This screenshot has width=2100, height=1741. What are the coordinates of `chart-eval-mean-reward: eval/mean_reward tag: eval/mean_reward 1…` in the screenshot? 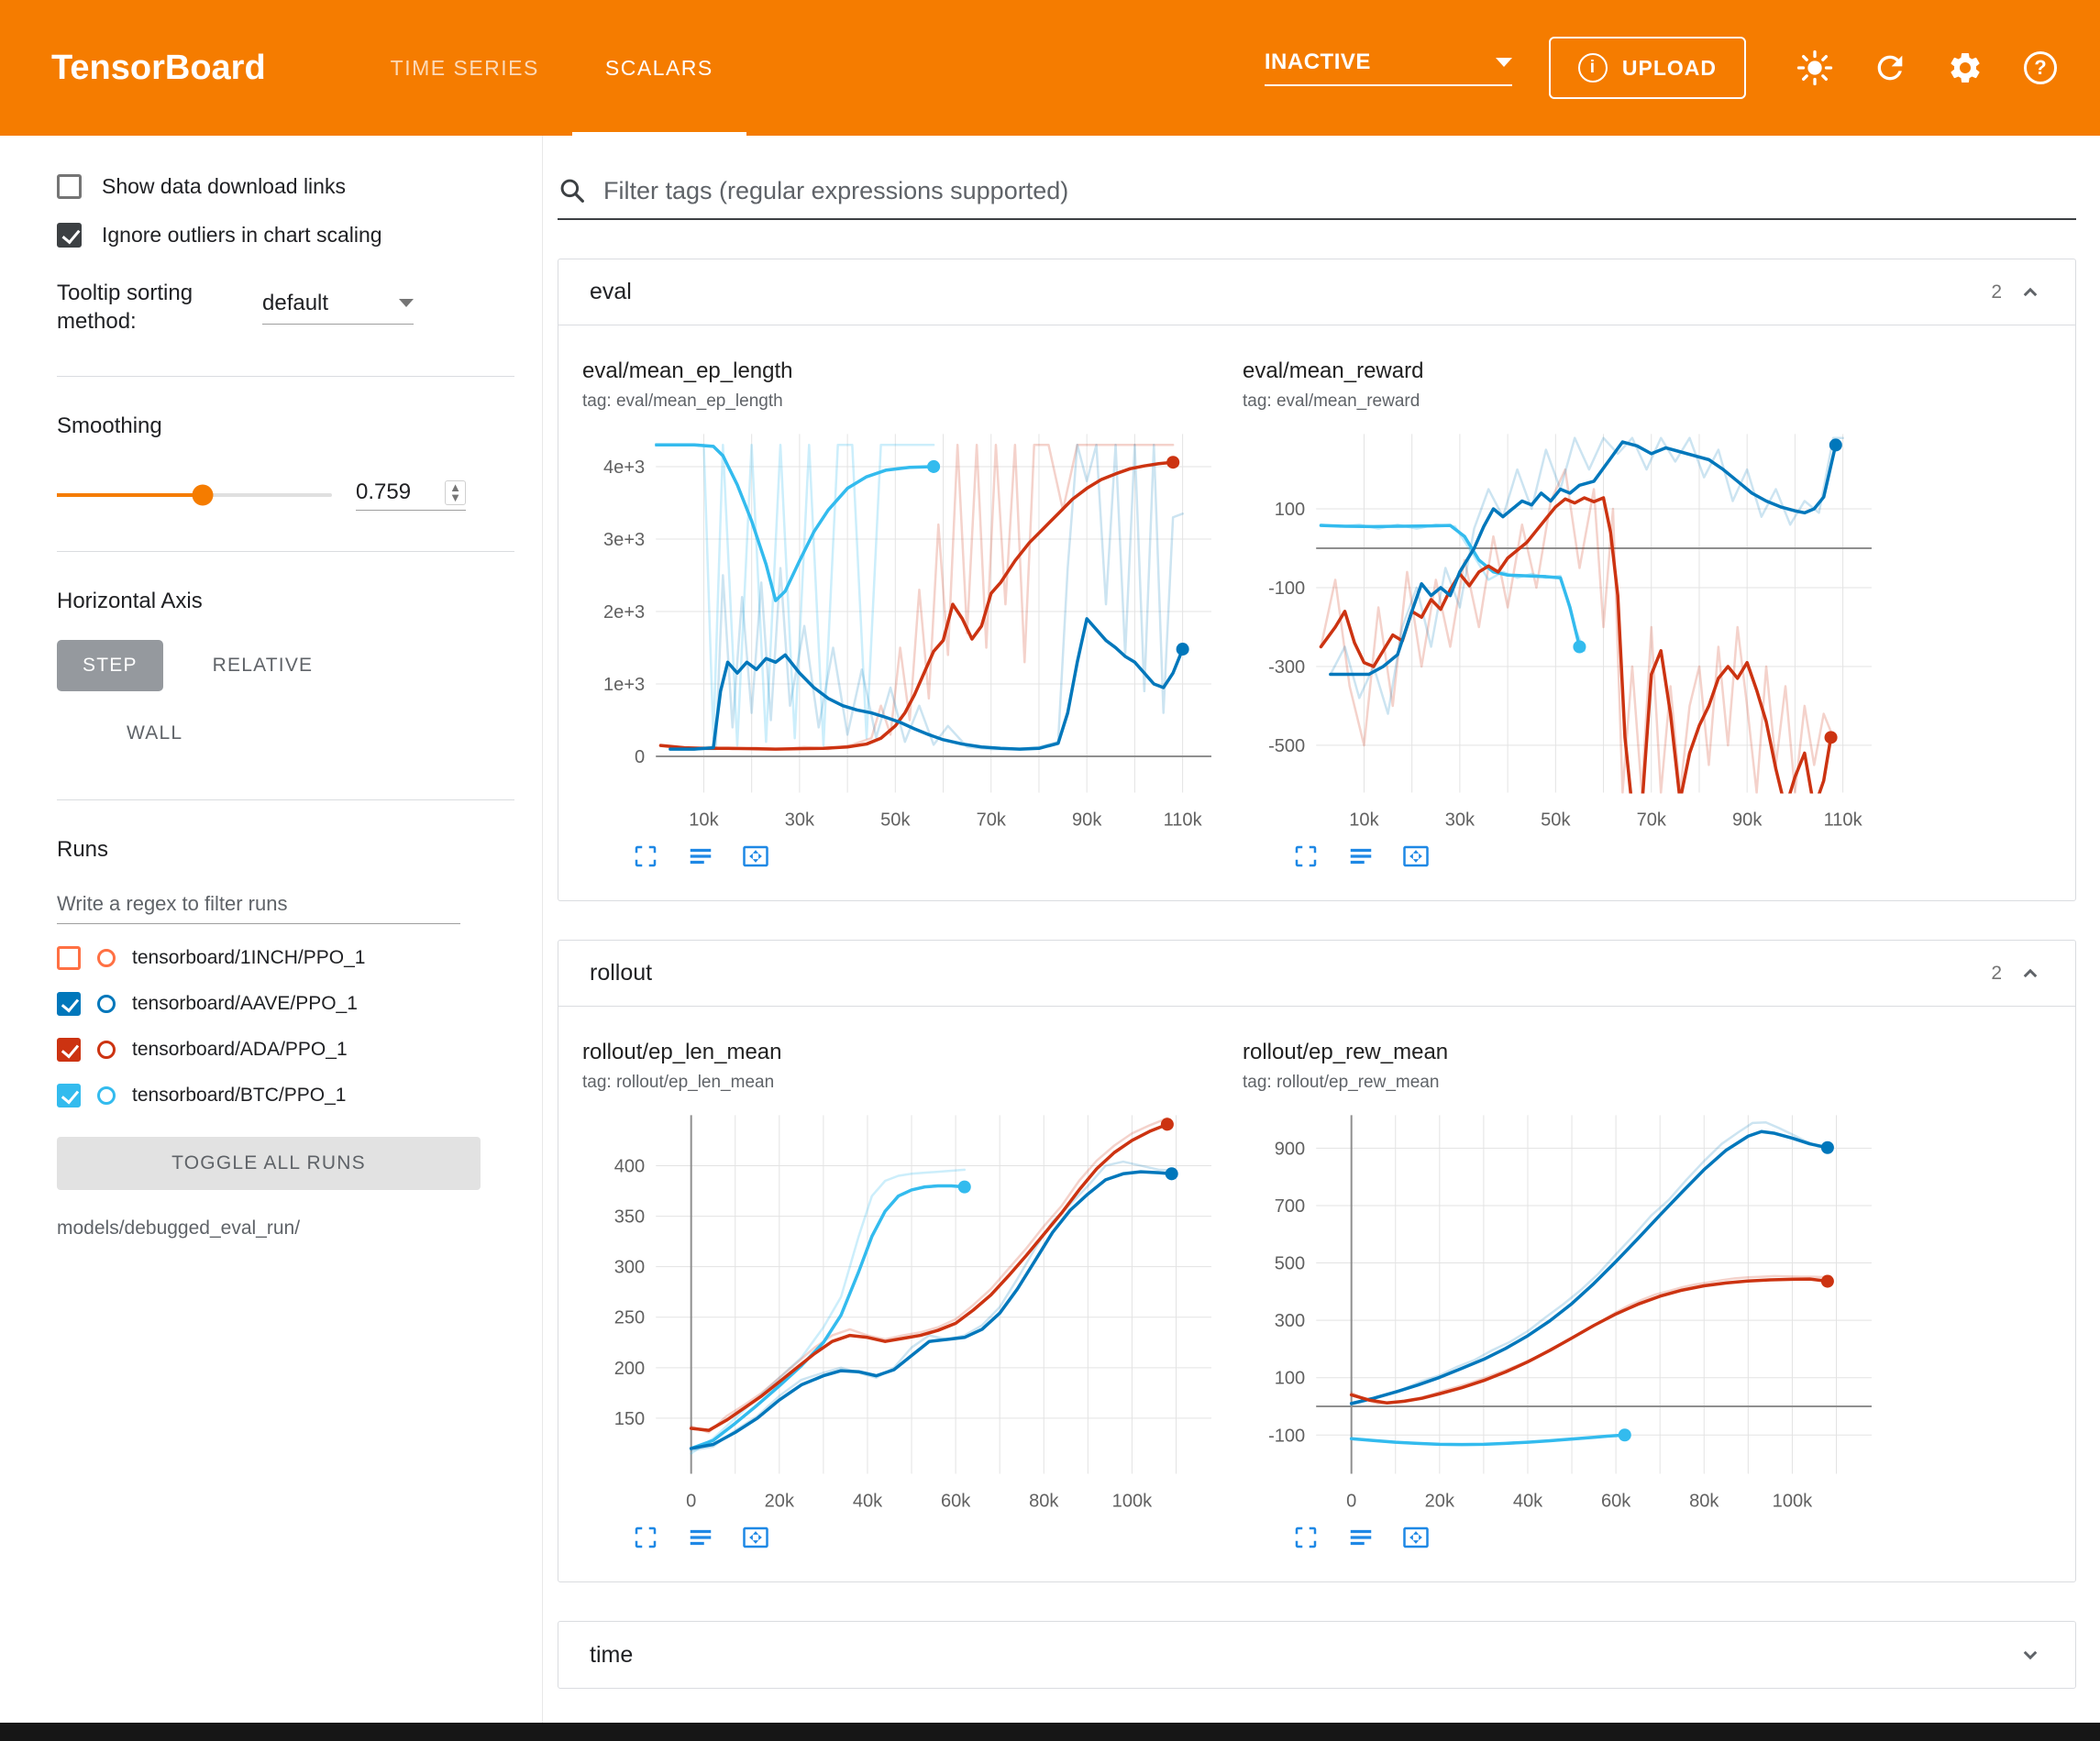 It's located at (1564, 616).